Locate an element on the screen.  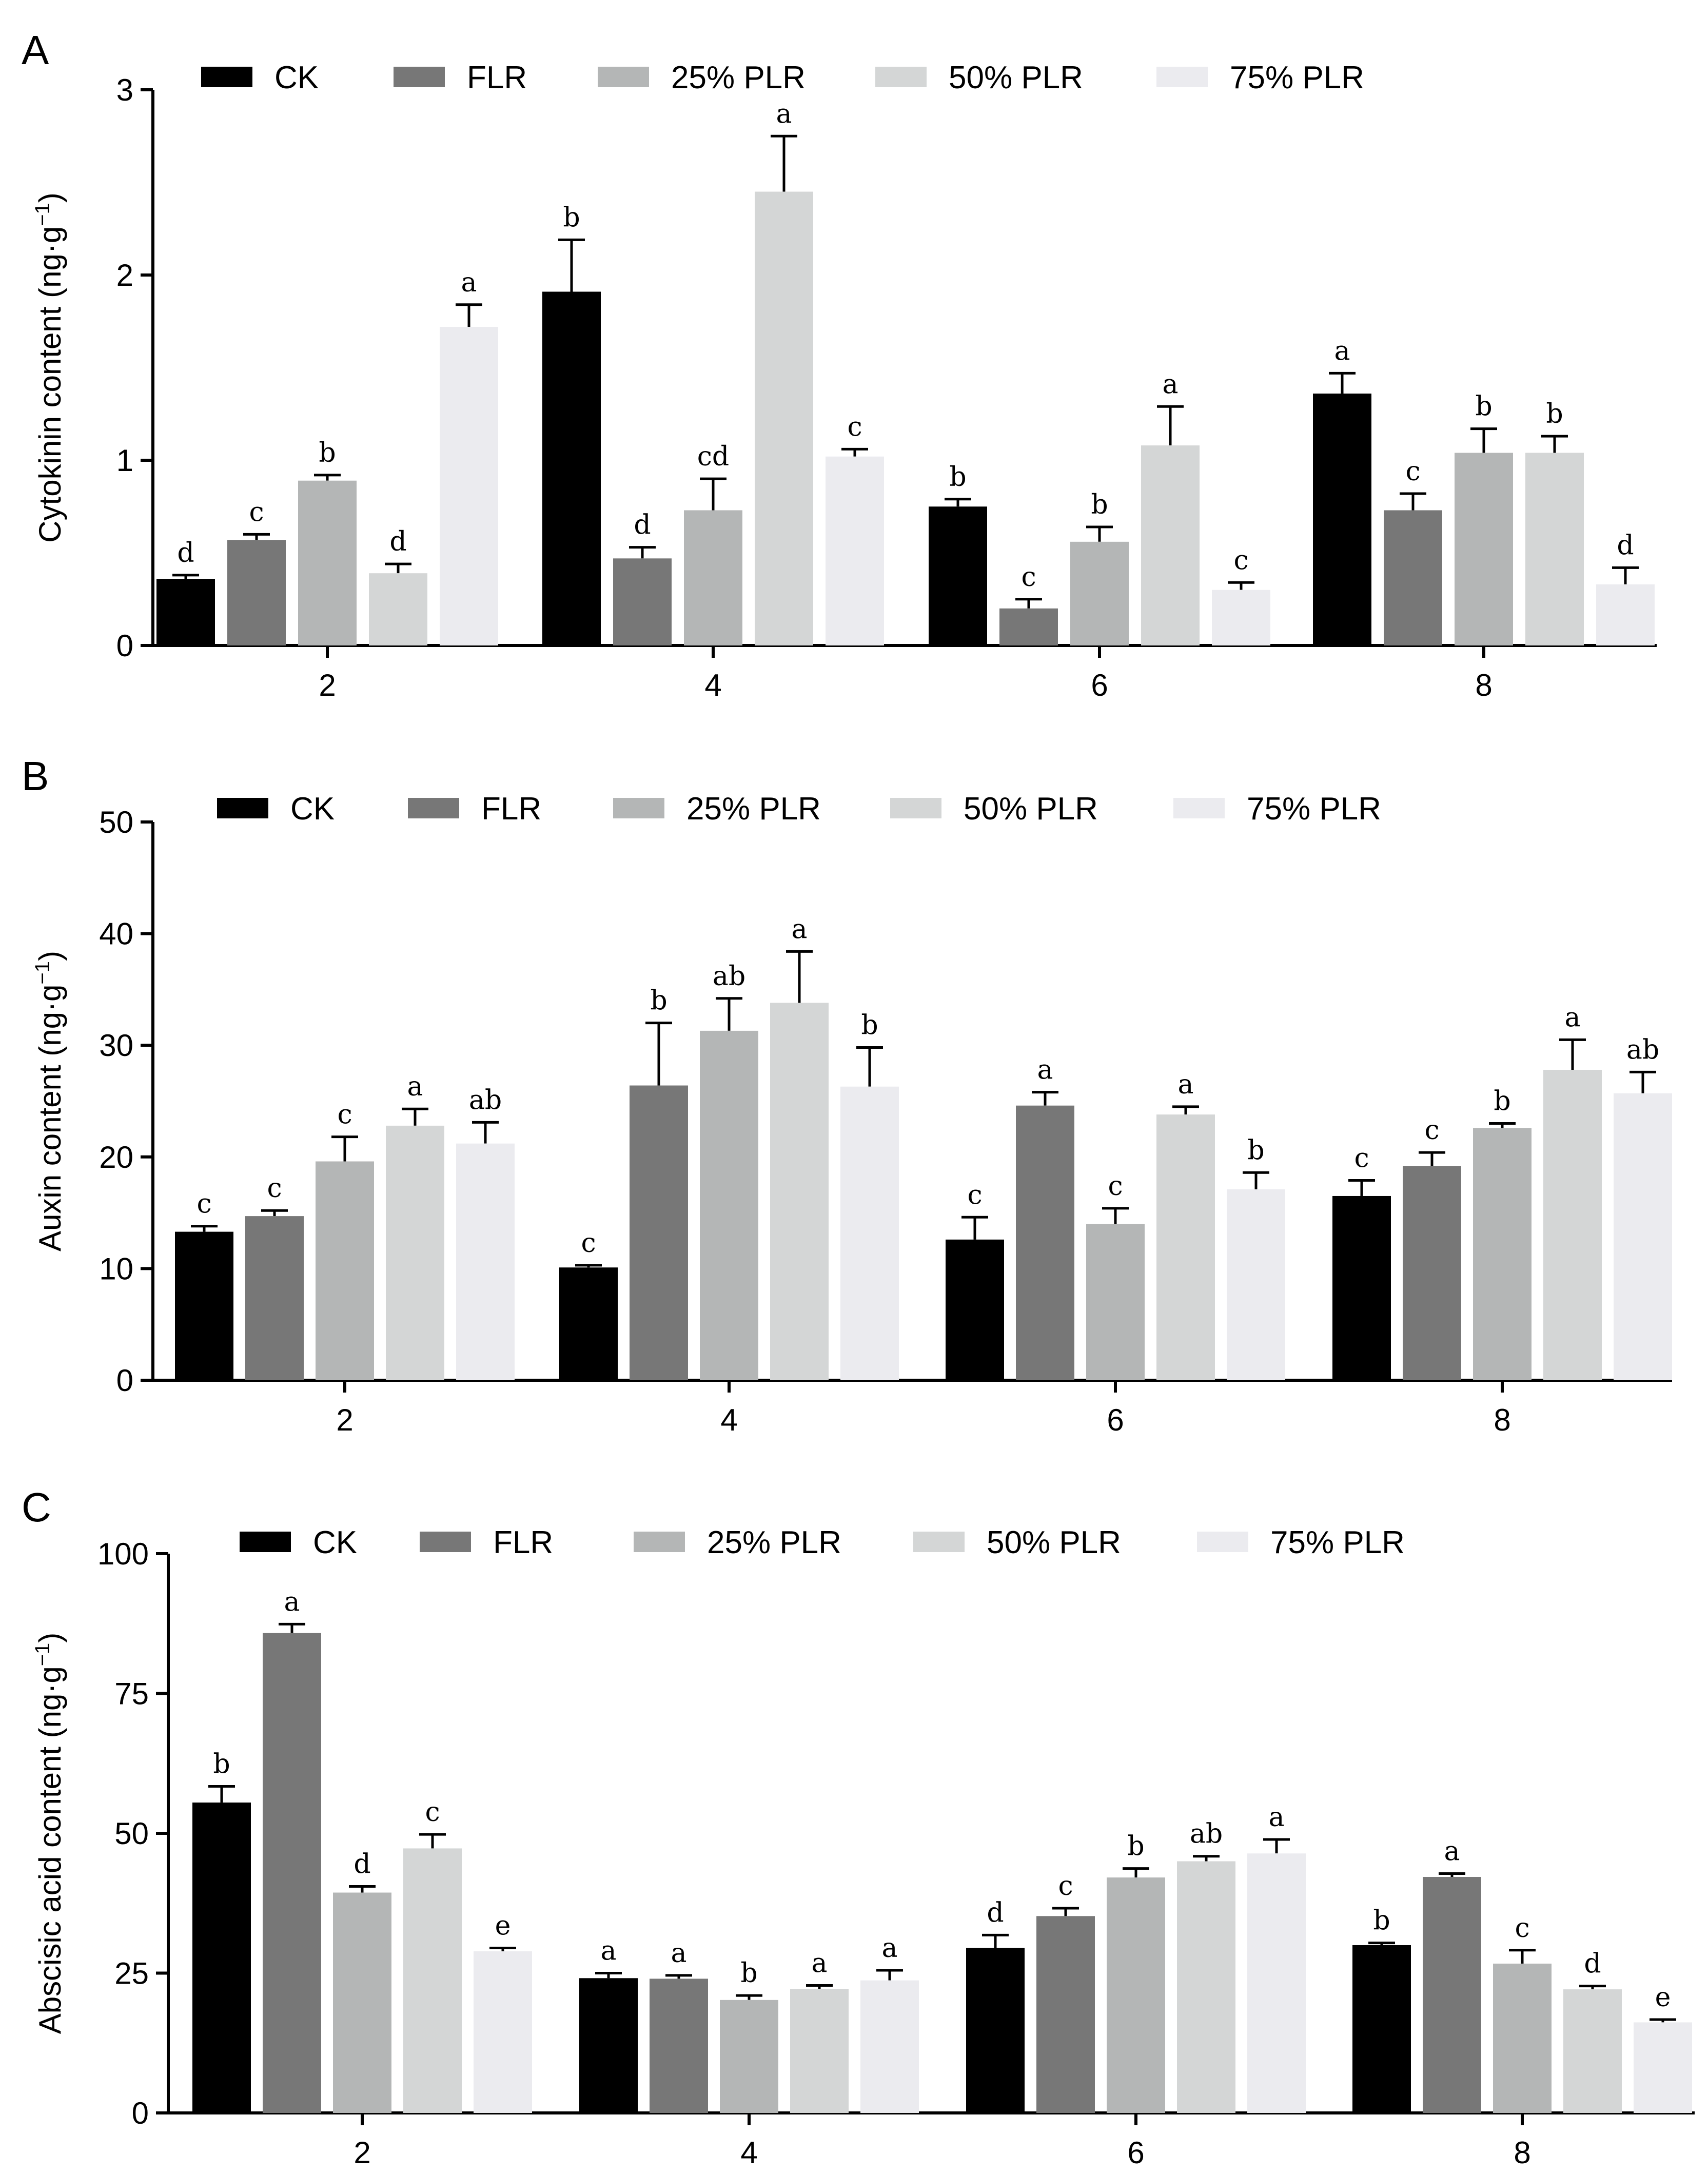
y-tick-label: 1 is located at coordinates (124, 460).